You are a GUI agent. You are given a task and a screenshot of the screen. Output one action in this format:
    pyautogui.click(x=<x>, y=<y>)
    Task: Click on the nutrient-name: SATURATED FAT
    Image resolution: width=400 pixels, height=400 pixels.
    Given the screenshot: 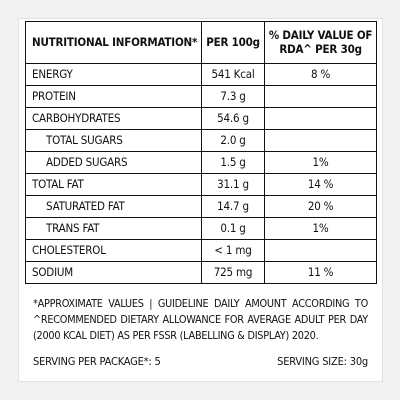 What is the action you would take?
    pyautogui.click(x=114, y=206)
    